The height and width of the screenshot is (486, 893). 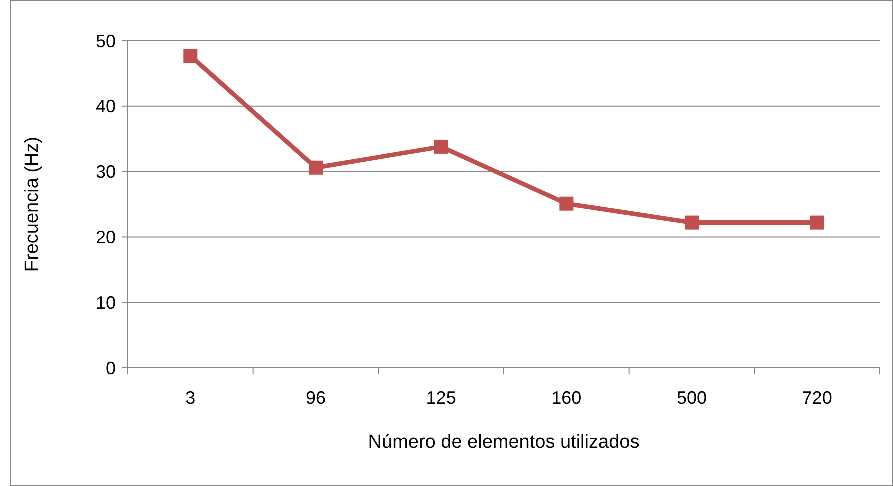 I want to click on x-tick-label: 125, so click(x=441, y=398).